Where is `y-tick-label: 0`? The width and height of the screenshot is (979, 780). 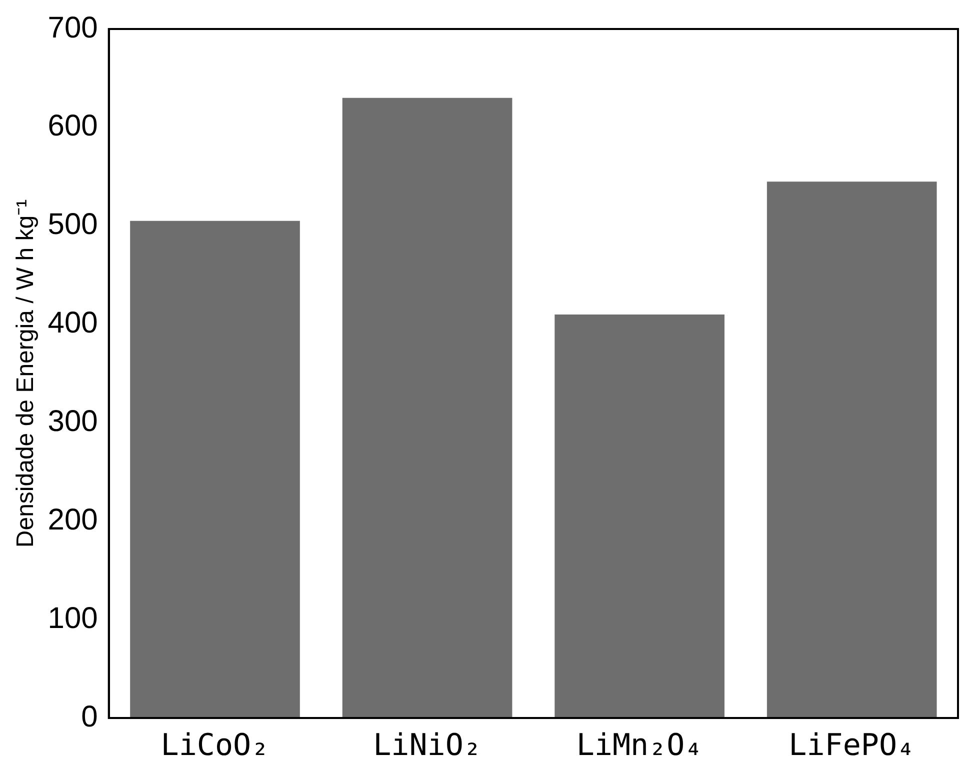 y-tick-label: 0 is located at coordinates (89, 717).